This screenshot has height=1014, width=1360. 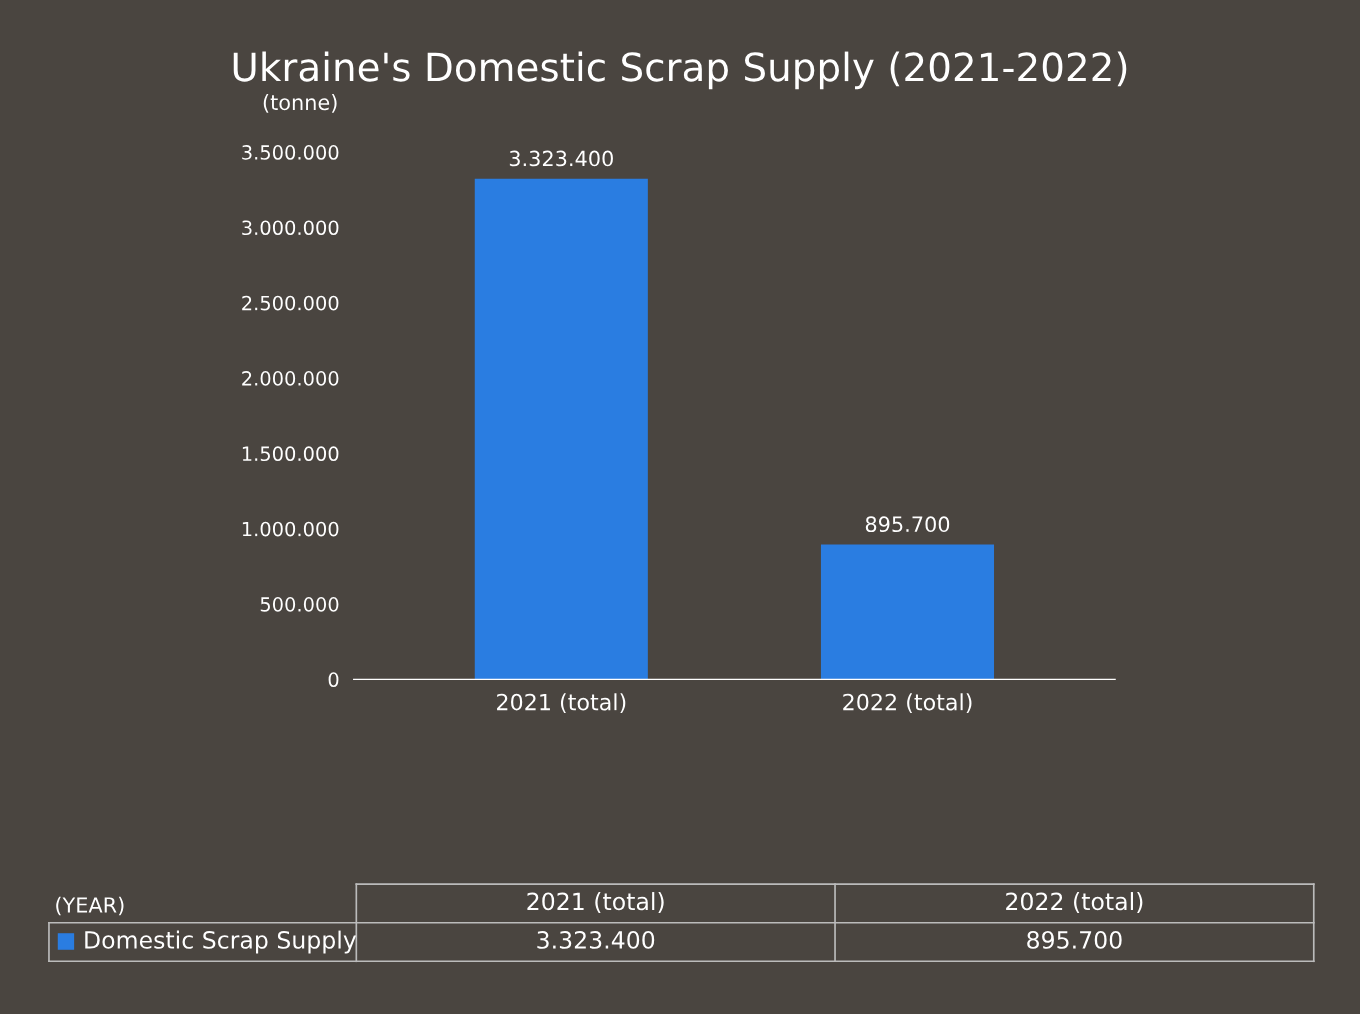 I want to click on text: (YEAR), so click(x=90, y=906).